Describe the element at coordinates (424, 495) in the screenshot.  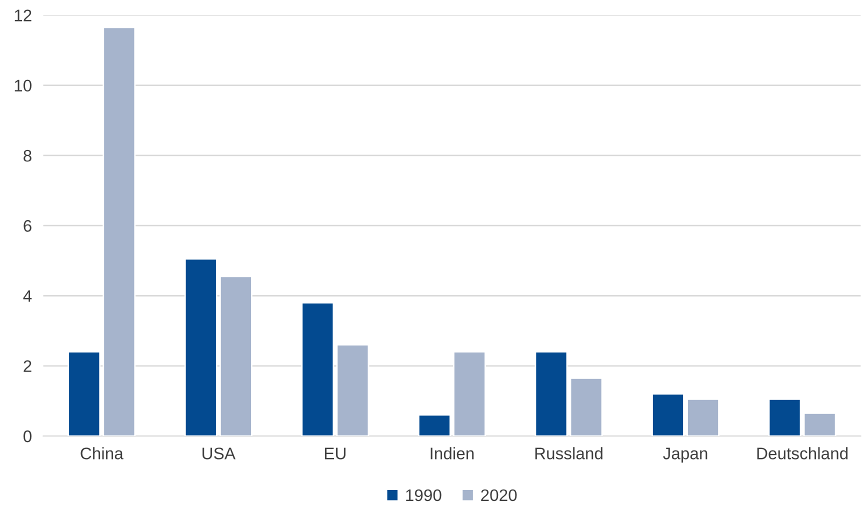
I see `legend-label: 1990` at that location.